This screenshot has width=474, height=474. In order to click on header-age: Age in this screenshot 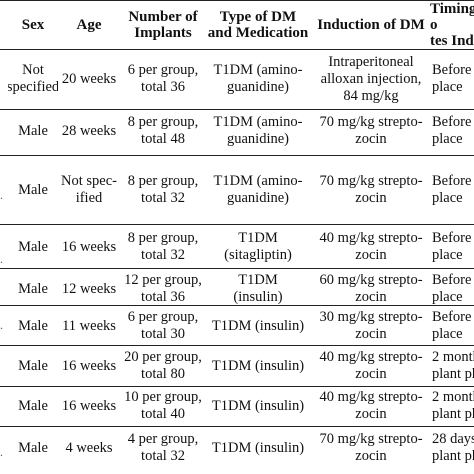, I will do `click(89, 25)`.